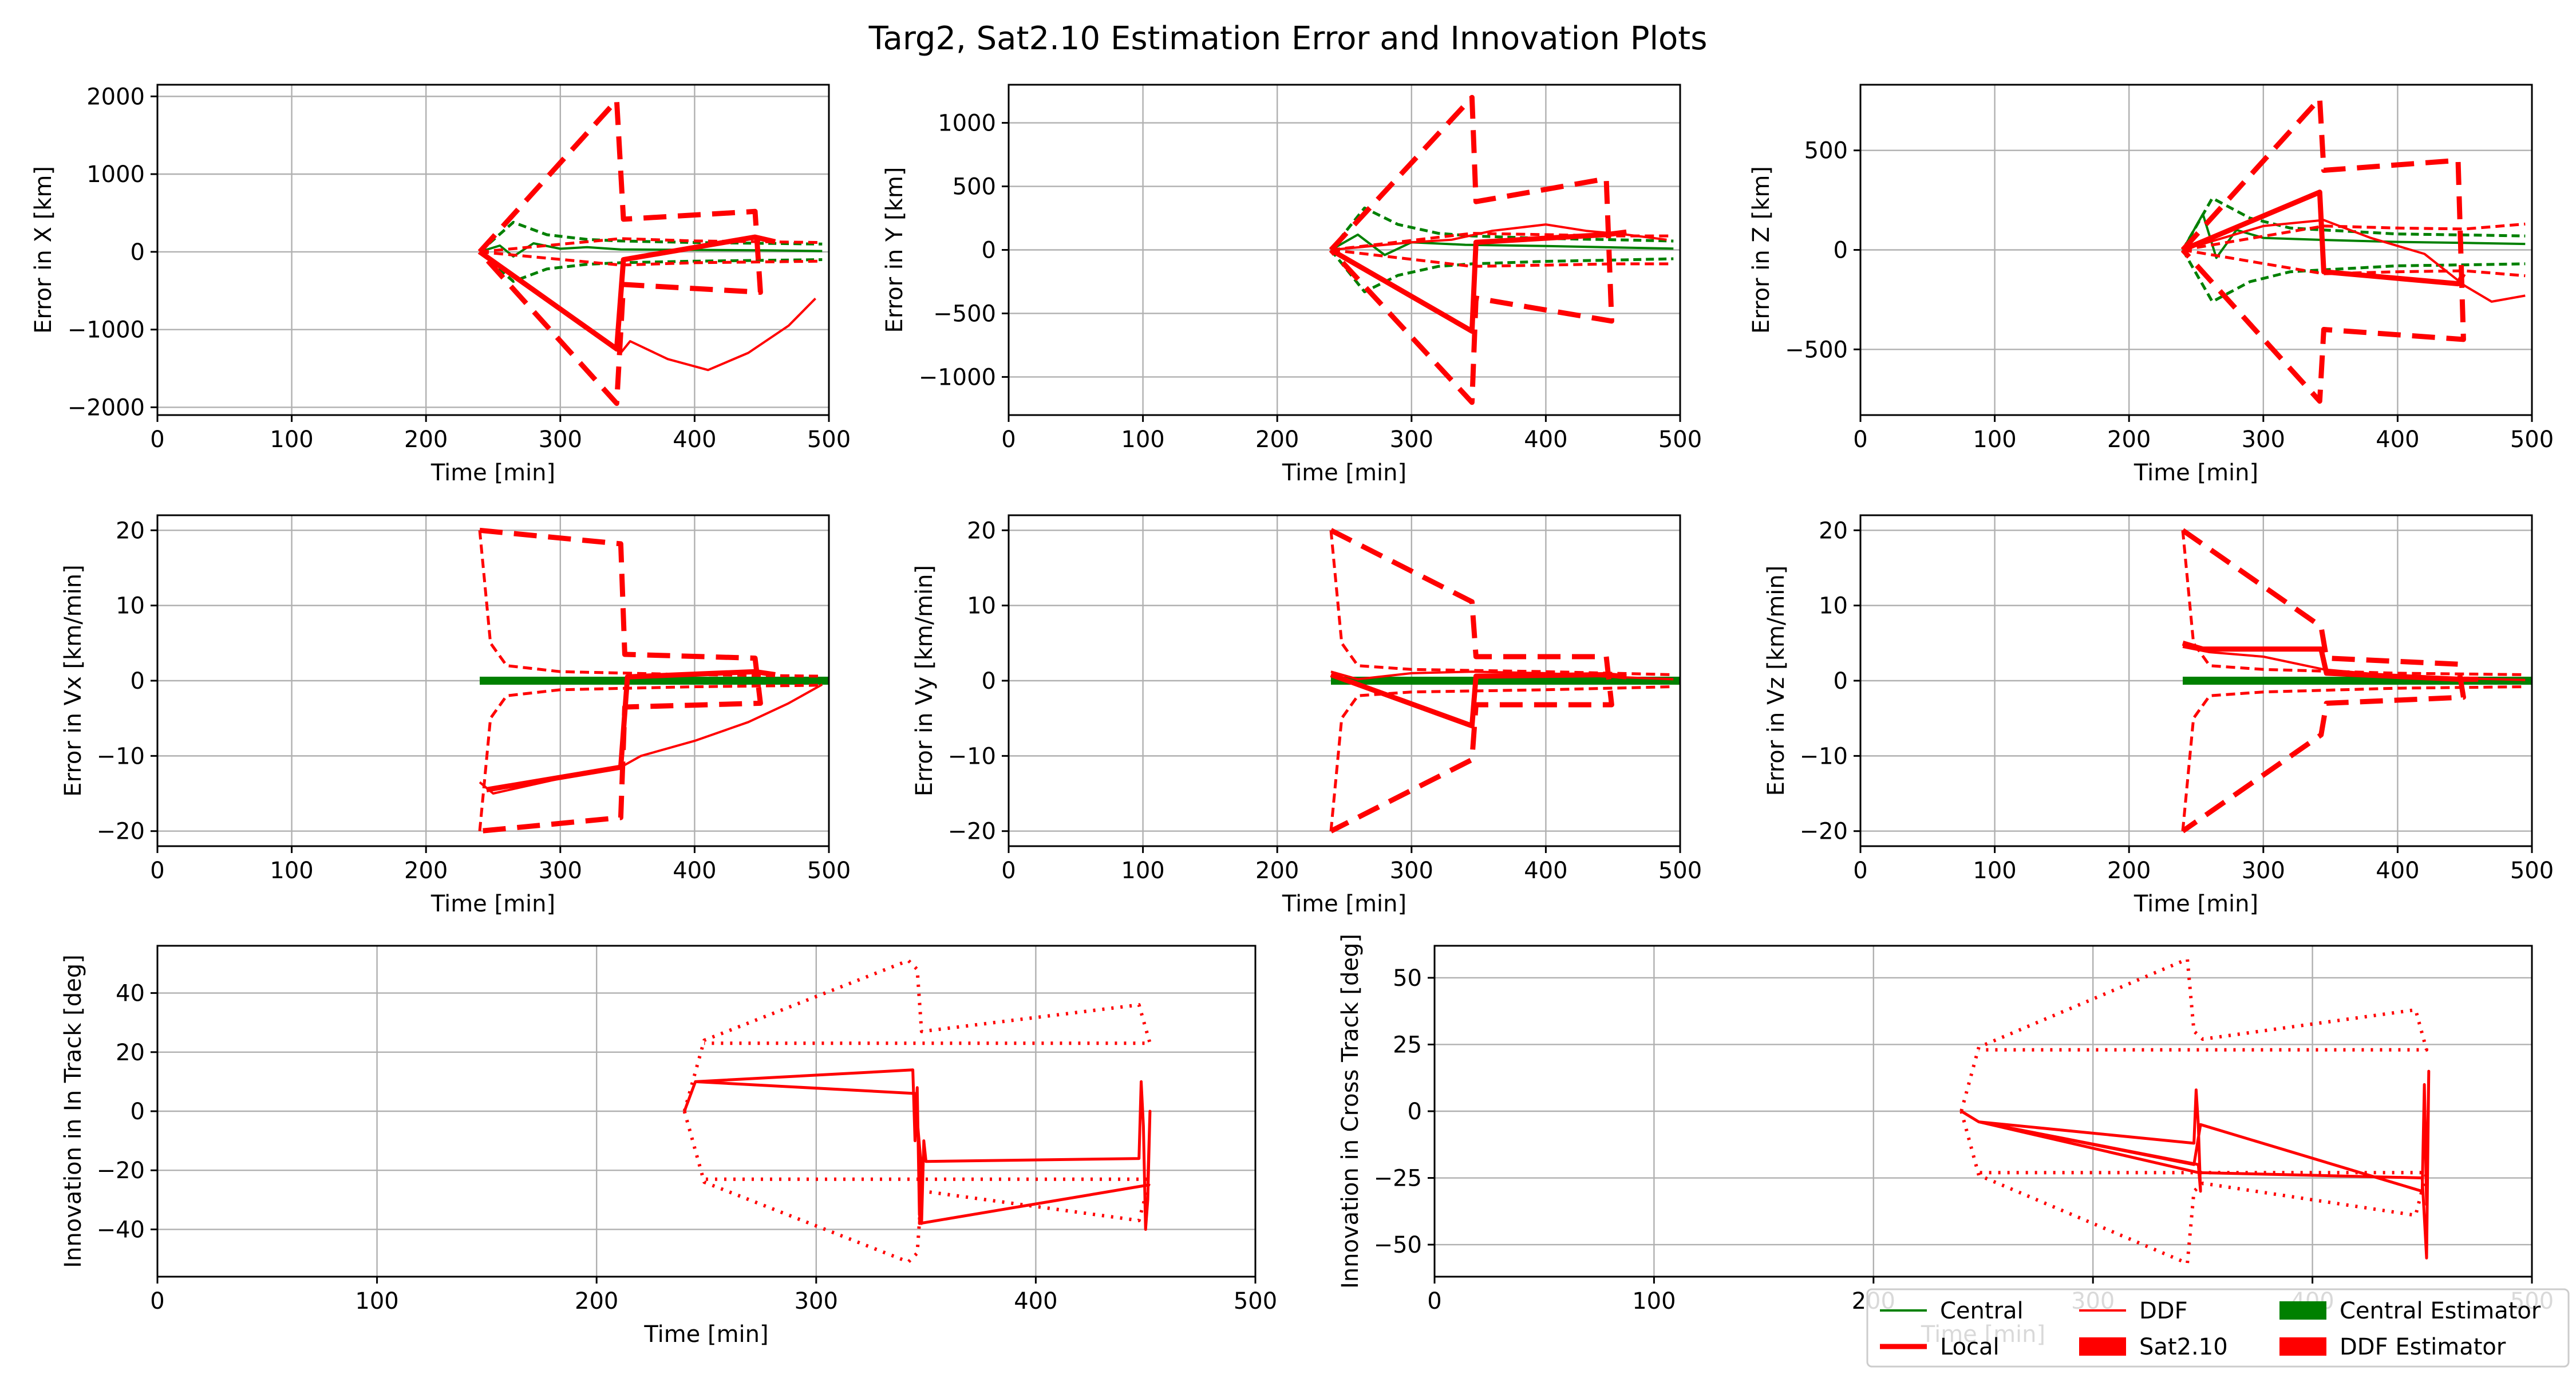 The image size is (2576, 1374). I want to click on y-axis-label: Error in Y [km], so click(895, 250).